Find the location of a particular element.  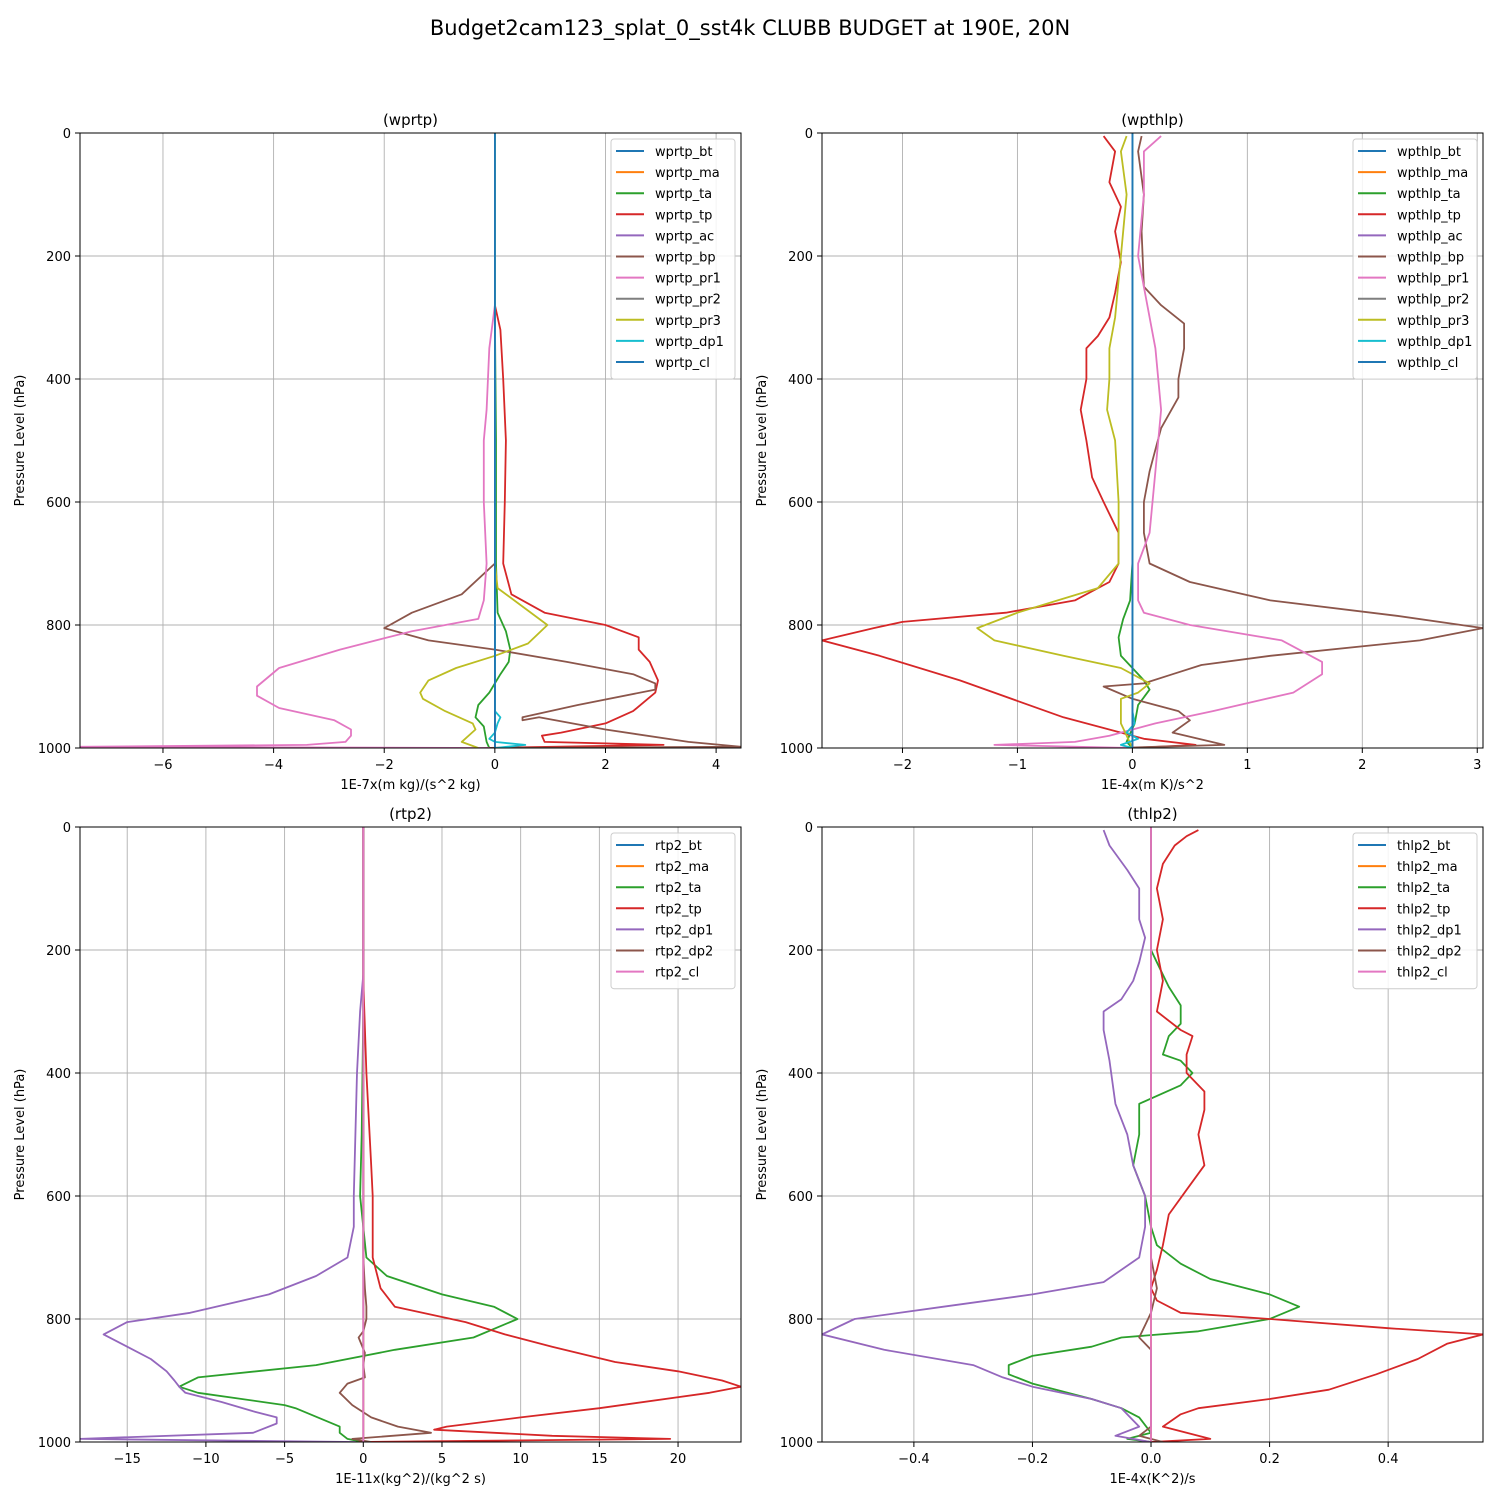

legend-label: wpthlp_bt is located at coordinates (1429, 152).